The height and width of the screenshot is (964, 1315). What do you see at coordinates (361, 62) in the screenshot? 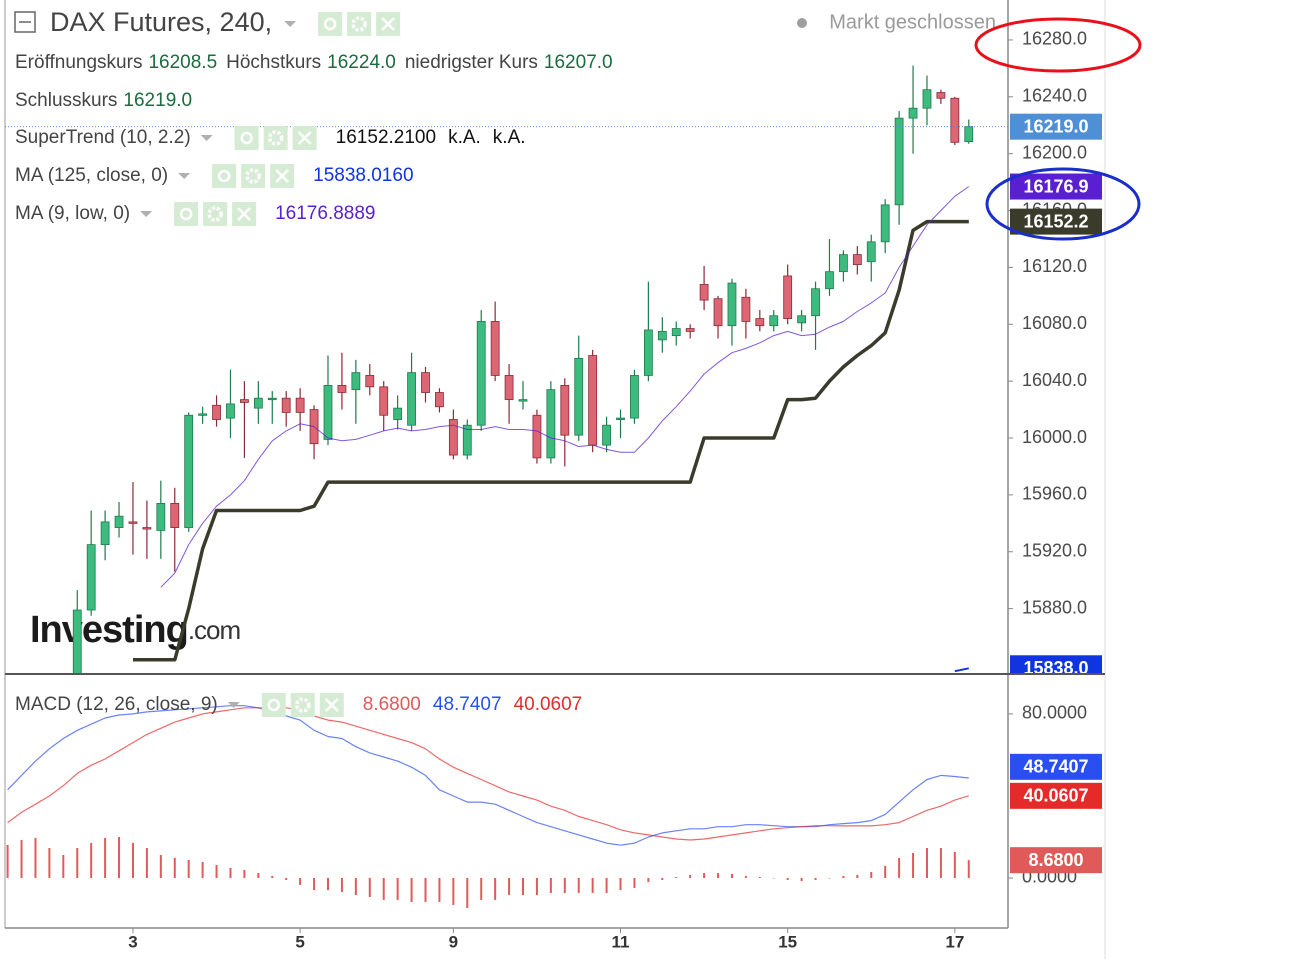
I see `ohlc-value: 16224.0` at bounding box center [361, 62].